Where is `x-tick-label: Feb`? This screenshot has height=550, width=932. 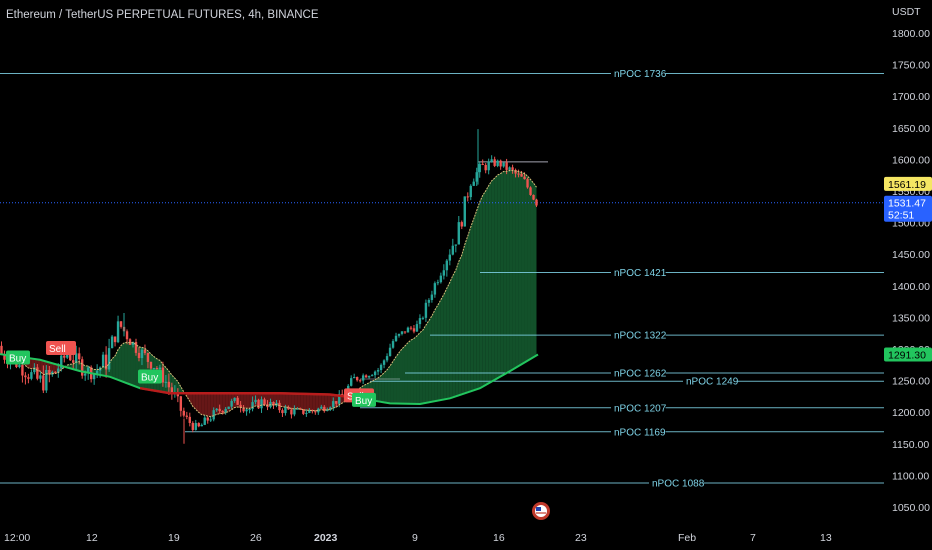
x-tick-label: Feb is located at coordinates (687, 538).